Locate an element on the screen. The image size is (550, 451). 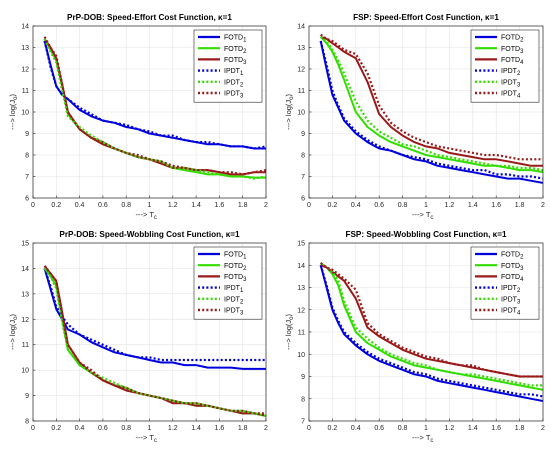
legend: FOTD1 FOTD2 FOTD3 IPDT1 IPDT2 IPDT3 is located at coordinates (228, 66).